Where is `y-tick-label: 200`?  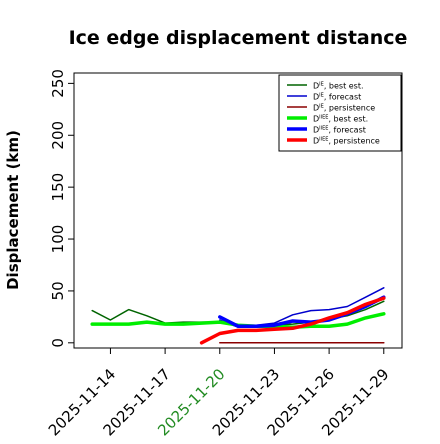
y-tick-label: 200 is located at coordinates (58, 135).